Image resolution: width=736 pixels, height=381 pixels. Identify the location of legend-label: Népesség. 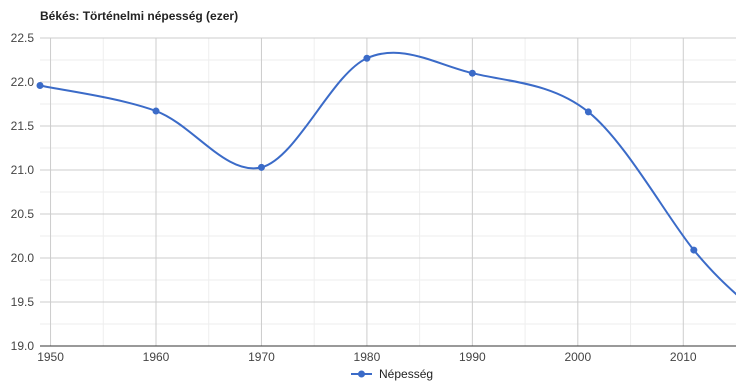
(406, 374).